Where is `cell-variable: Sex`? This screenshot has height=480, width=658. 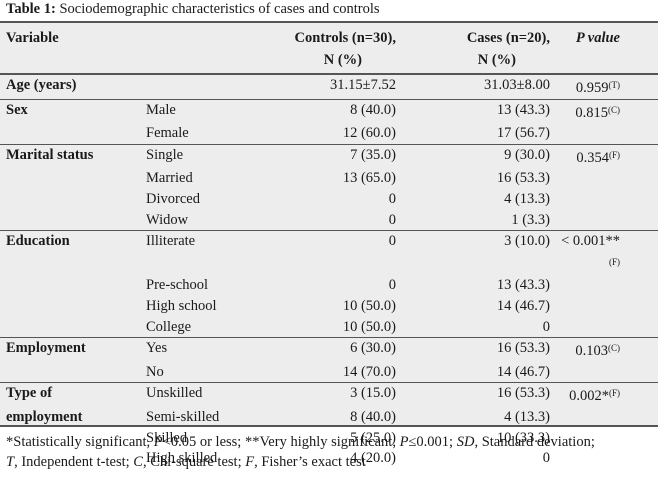 cell-variable: Sex is located at coordinates (73, 111).